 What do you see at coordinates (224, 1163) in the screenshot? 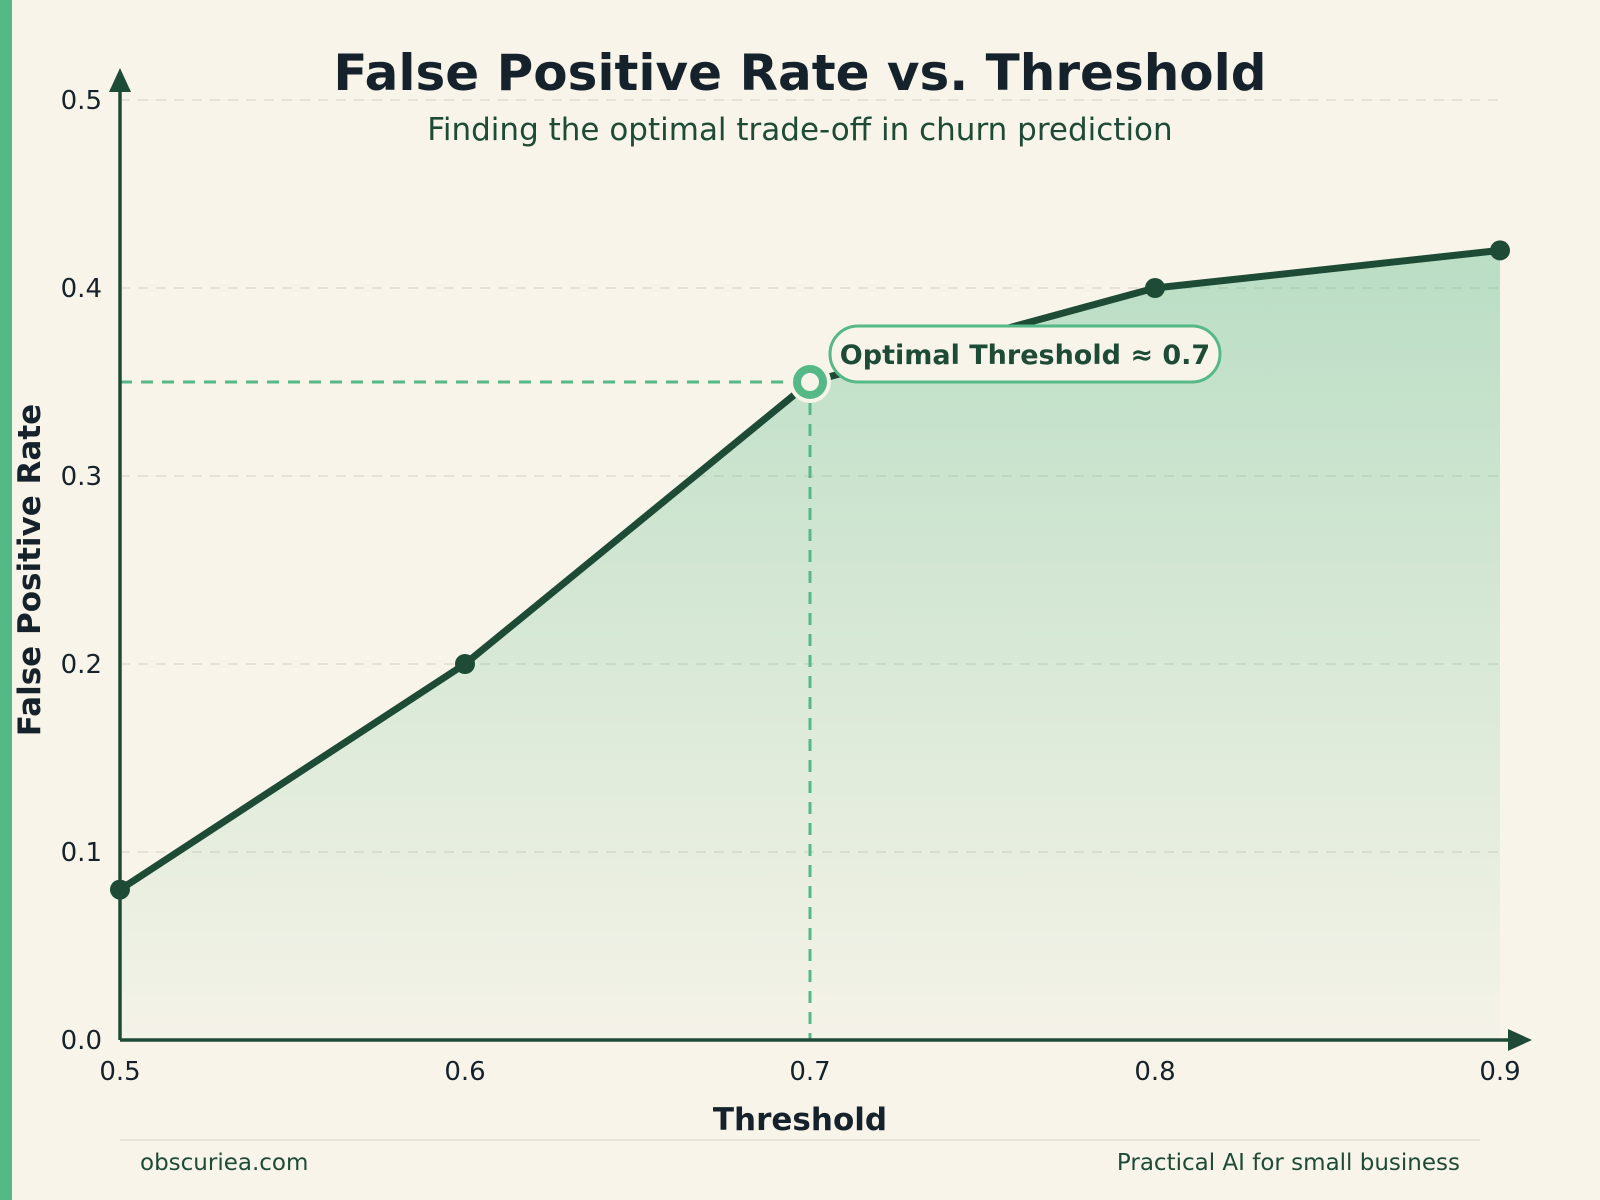
I see `footer-site: obscuriea.com` at bounding box center [224, 1163].